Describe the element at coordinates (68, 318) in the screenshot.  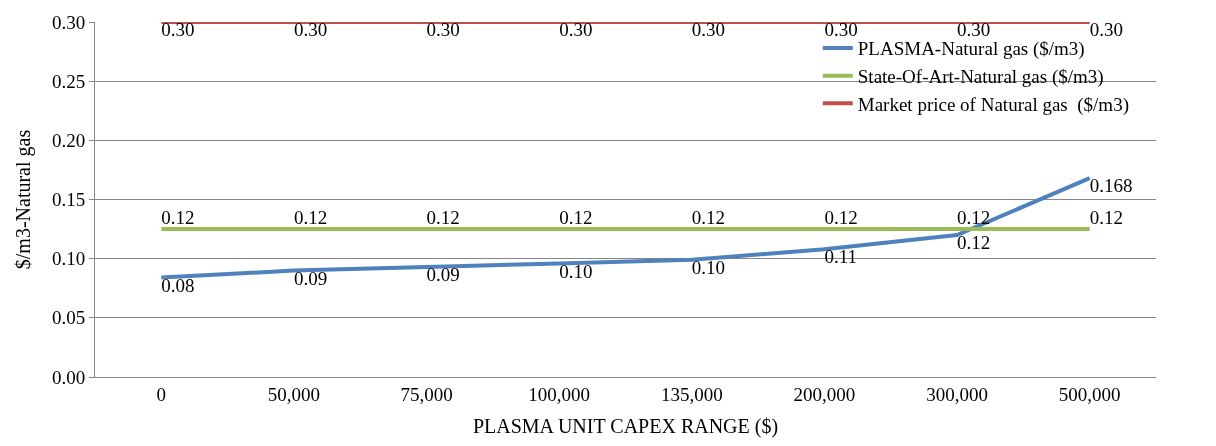
I see `y-tick-label: 0.05` at that location.